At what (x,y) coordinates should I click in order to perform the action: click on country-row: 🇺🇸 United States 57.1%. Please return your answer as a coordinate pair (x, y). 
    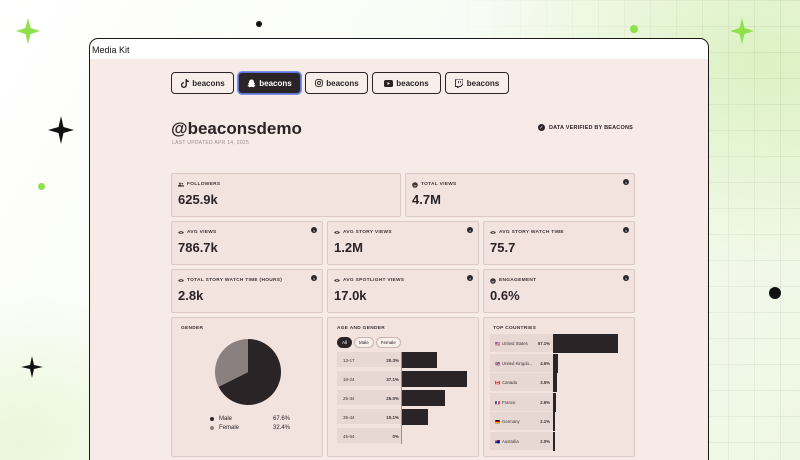
    Looking at the image, I should click on (521, 343).